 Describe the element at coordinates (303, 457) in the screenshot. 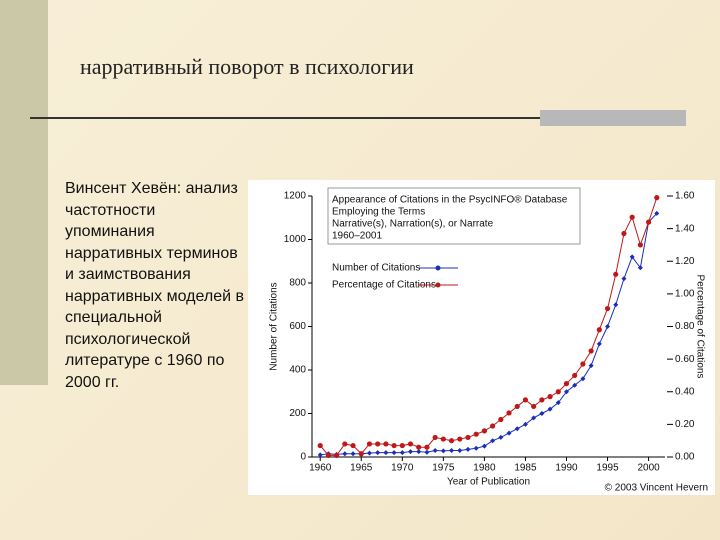

I see `y-tick-label: 0` at that location.